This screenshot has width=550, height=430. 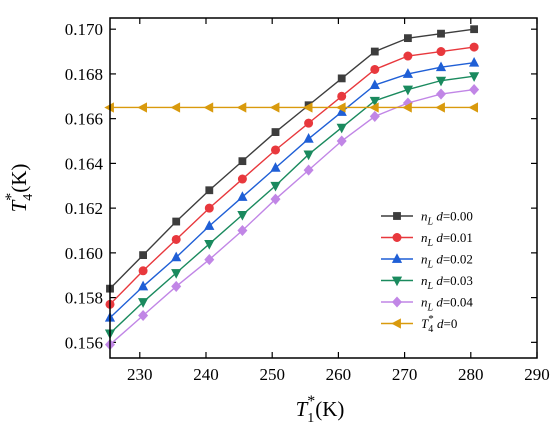 What do you see at coordinates (84, 208) in the screenshot?
I see `y-tick-label: 0.162` at bounding box center [84, 208].